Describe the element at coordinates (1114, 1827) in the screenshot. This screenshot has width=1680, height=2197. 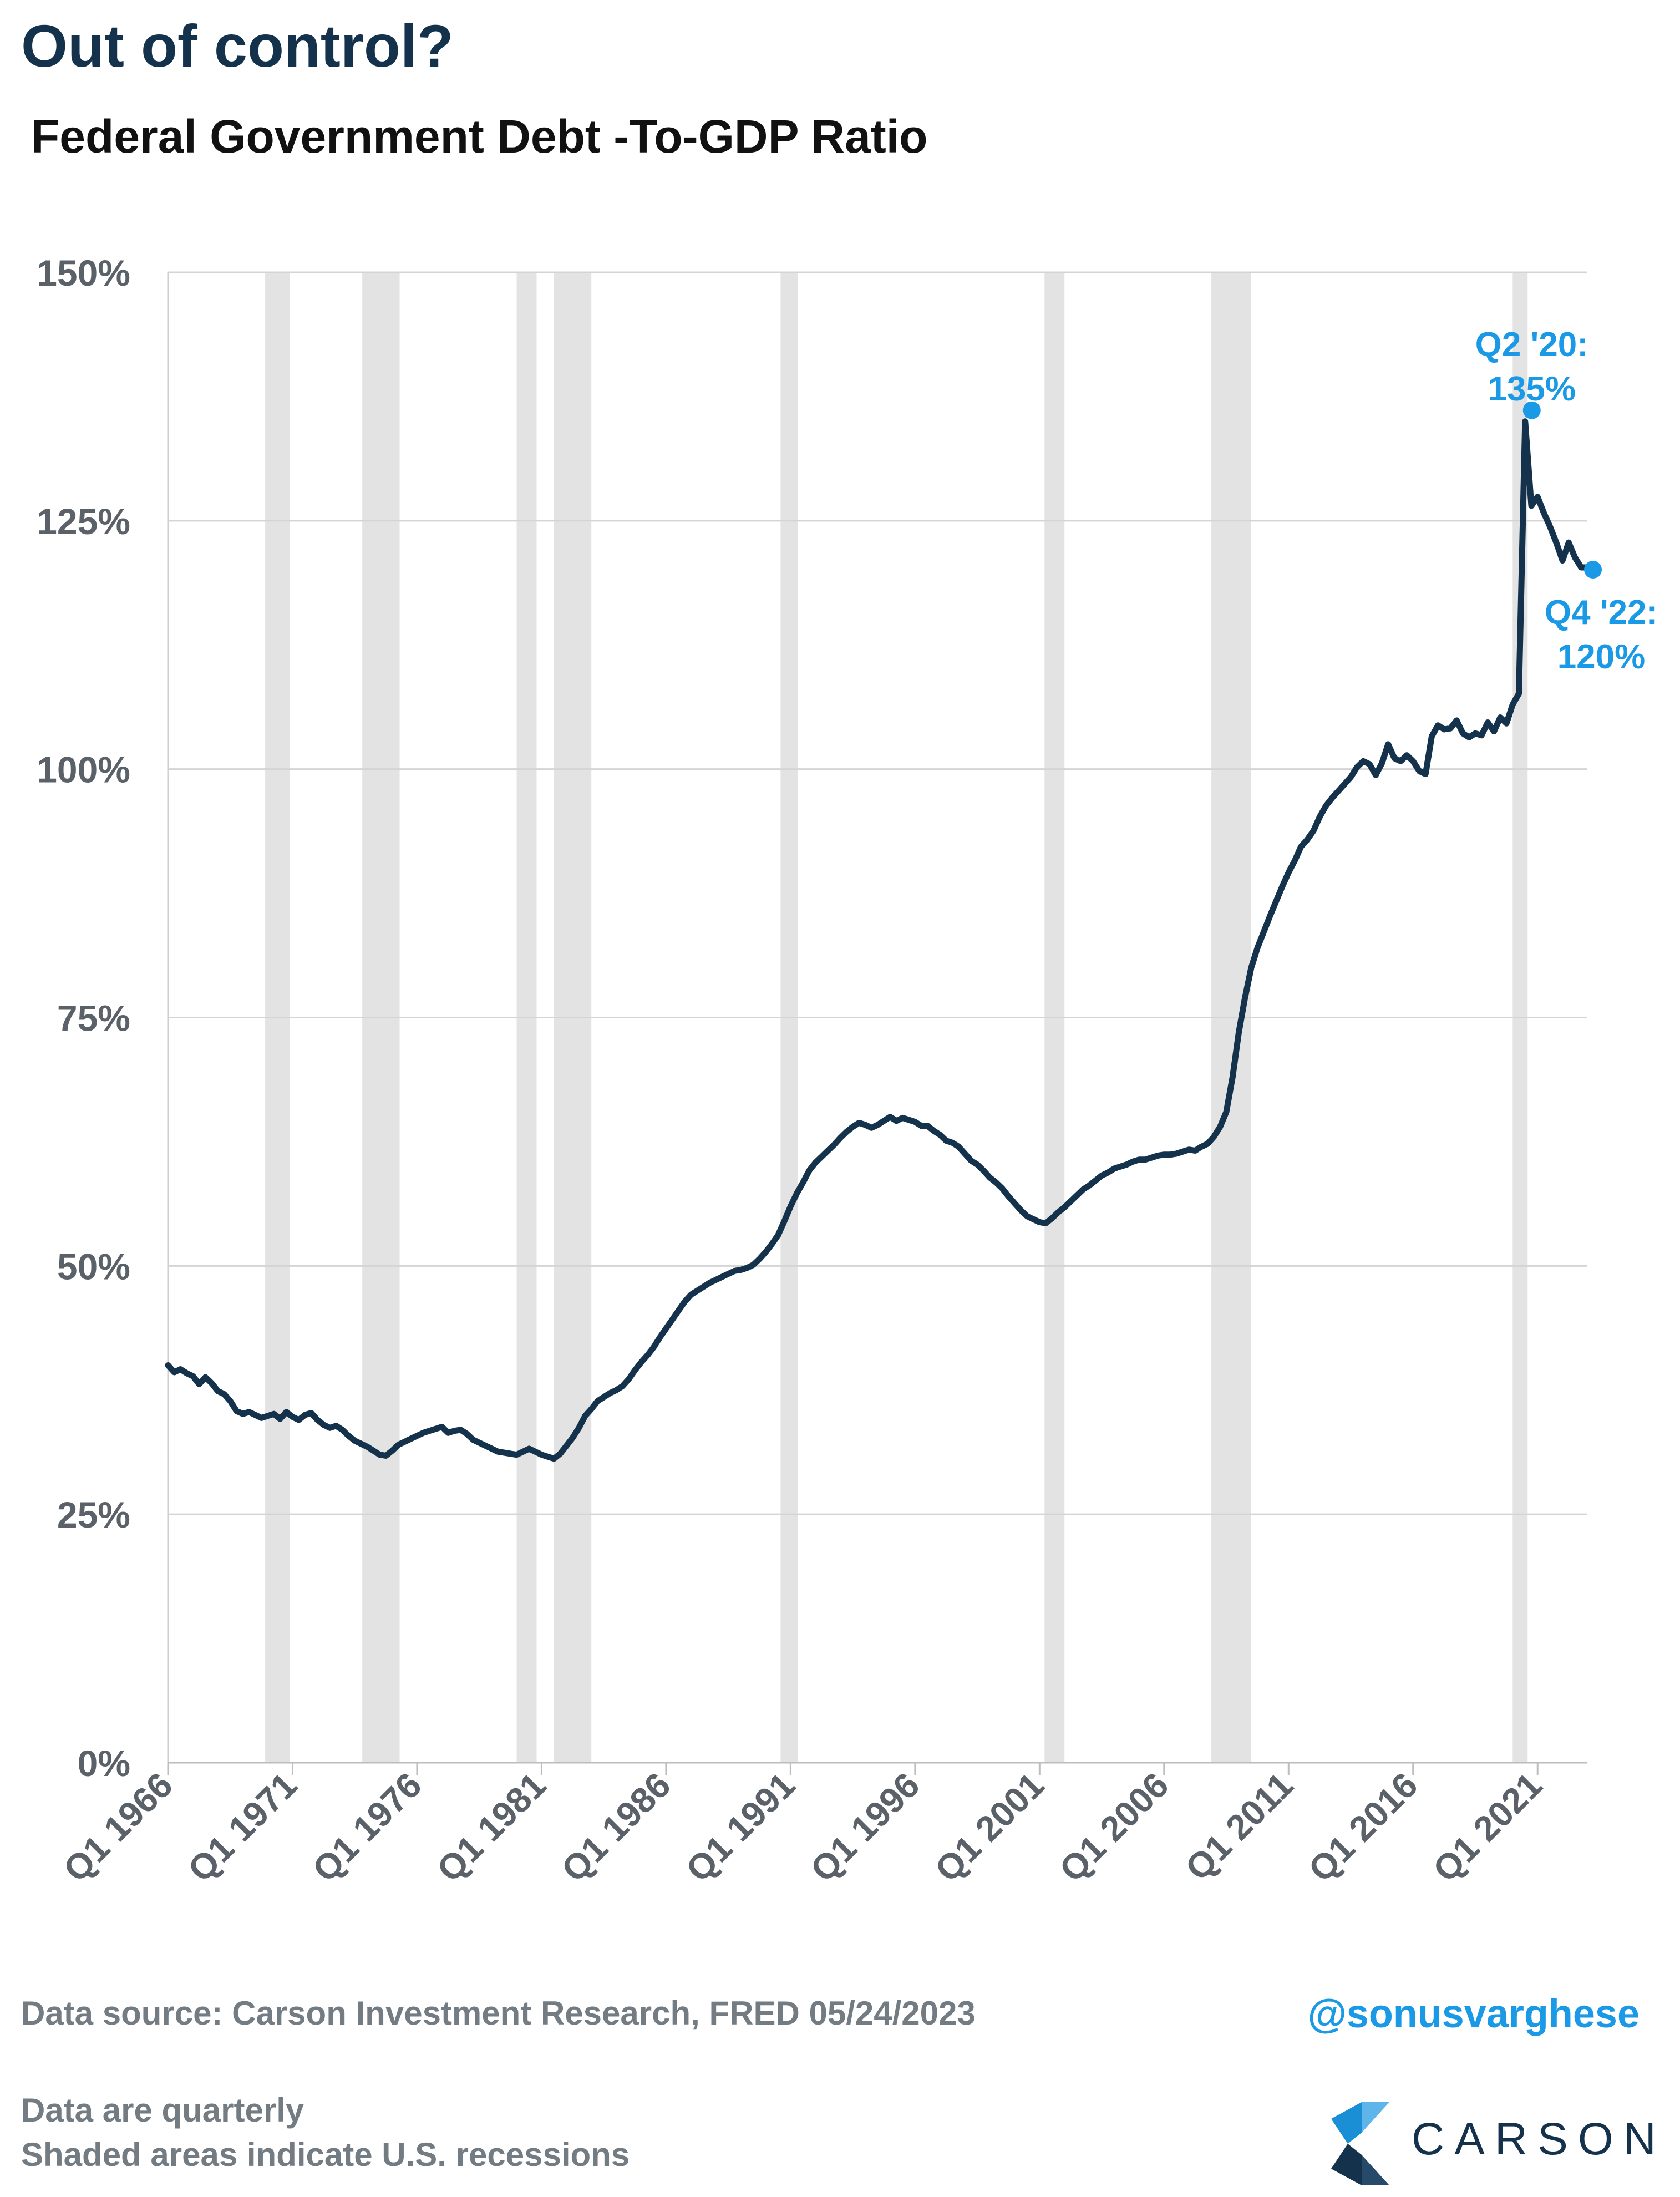
I see `x-tick-label: Q1 2006` at that location.